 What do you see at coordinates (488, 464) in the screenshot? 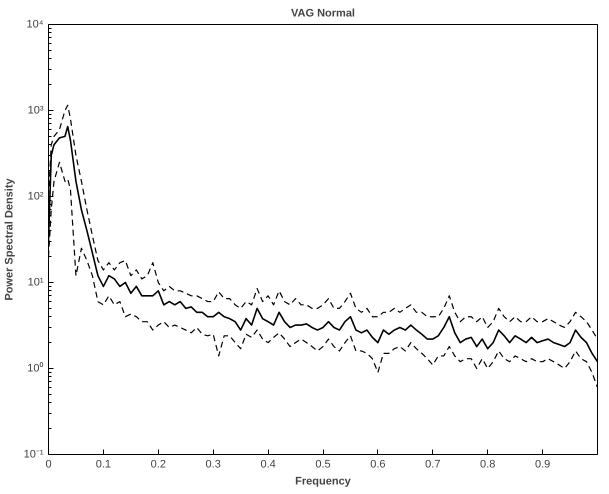
I see `x-tick-label: 0.8` at bounding box center [488, 464].